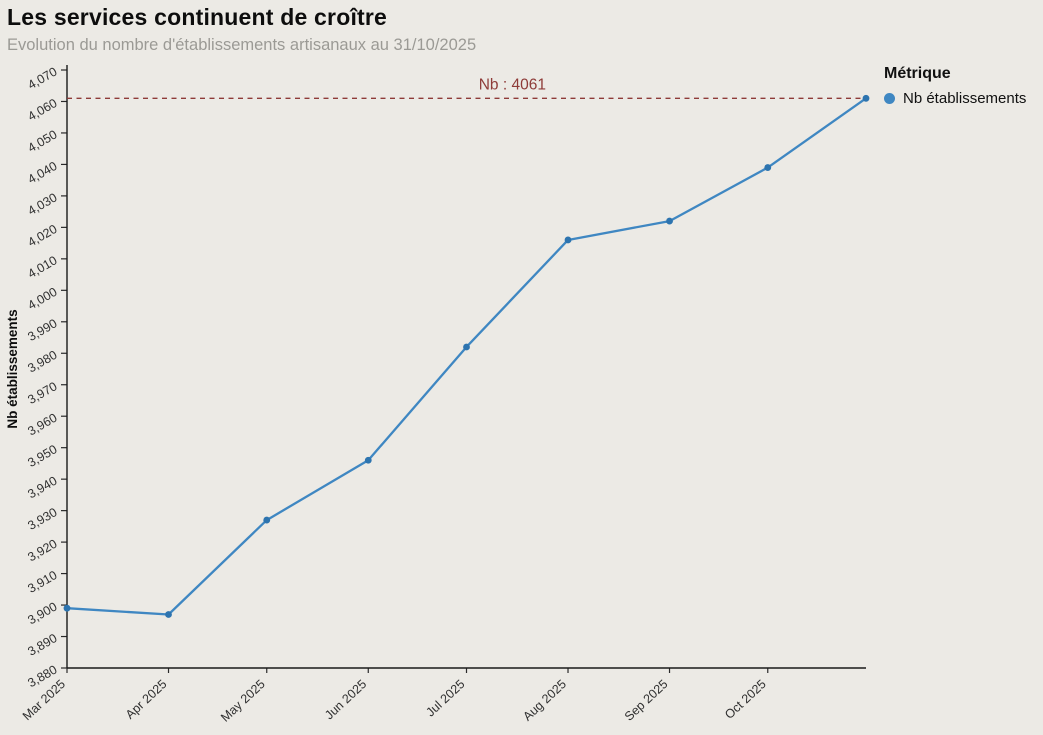 This screenshot has width=1043, height=735. I want to click on y-tick-label: 3,970, so click(42, 393).